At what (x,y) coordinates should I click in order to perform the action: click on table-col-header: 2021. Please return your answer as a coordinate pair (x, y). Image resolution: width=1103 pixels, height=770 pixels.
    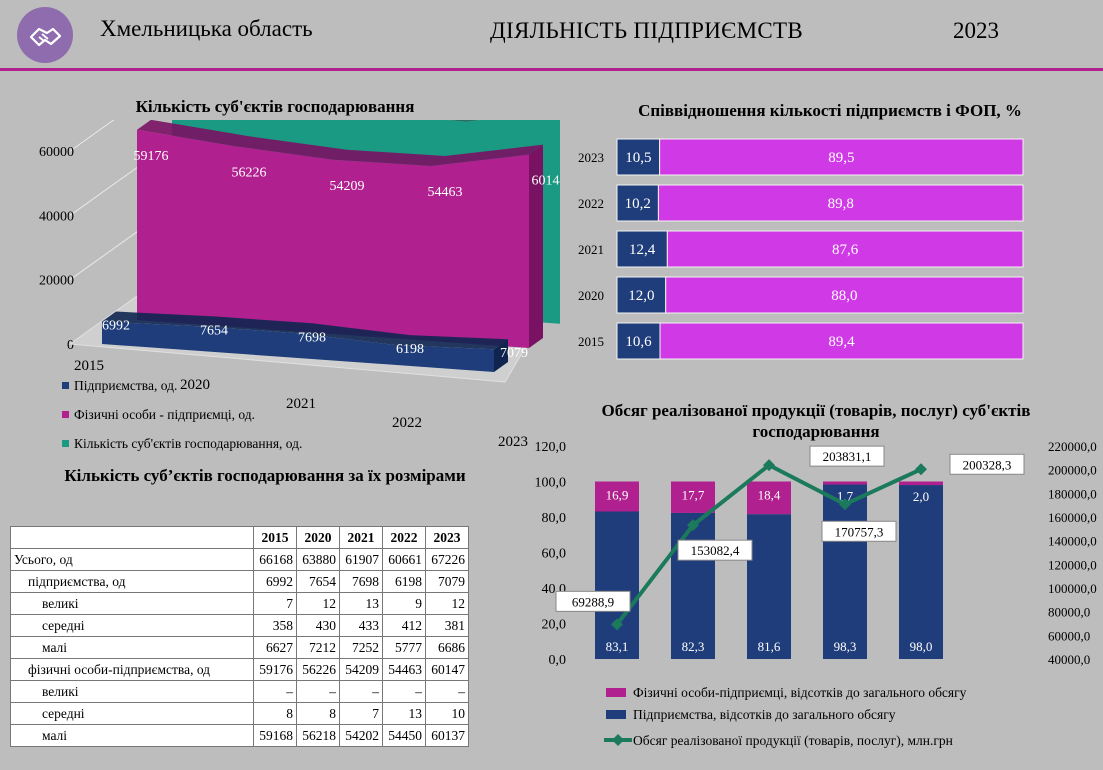
    Looking at the image, I should click on (361, 537).